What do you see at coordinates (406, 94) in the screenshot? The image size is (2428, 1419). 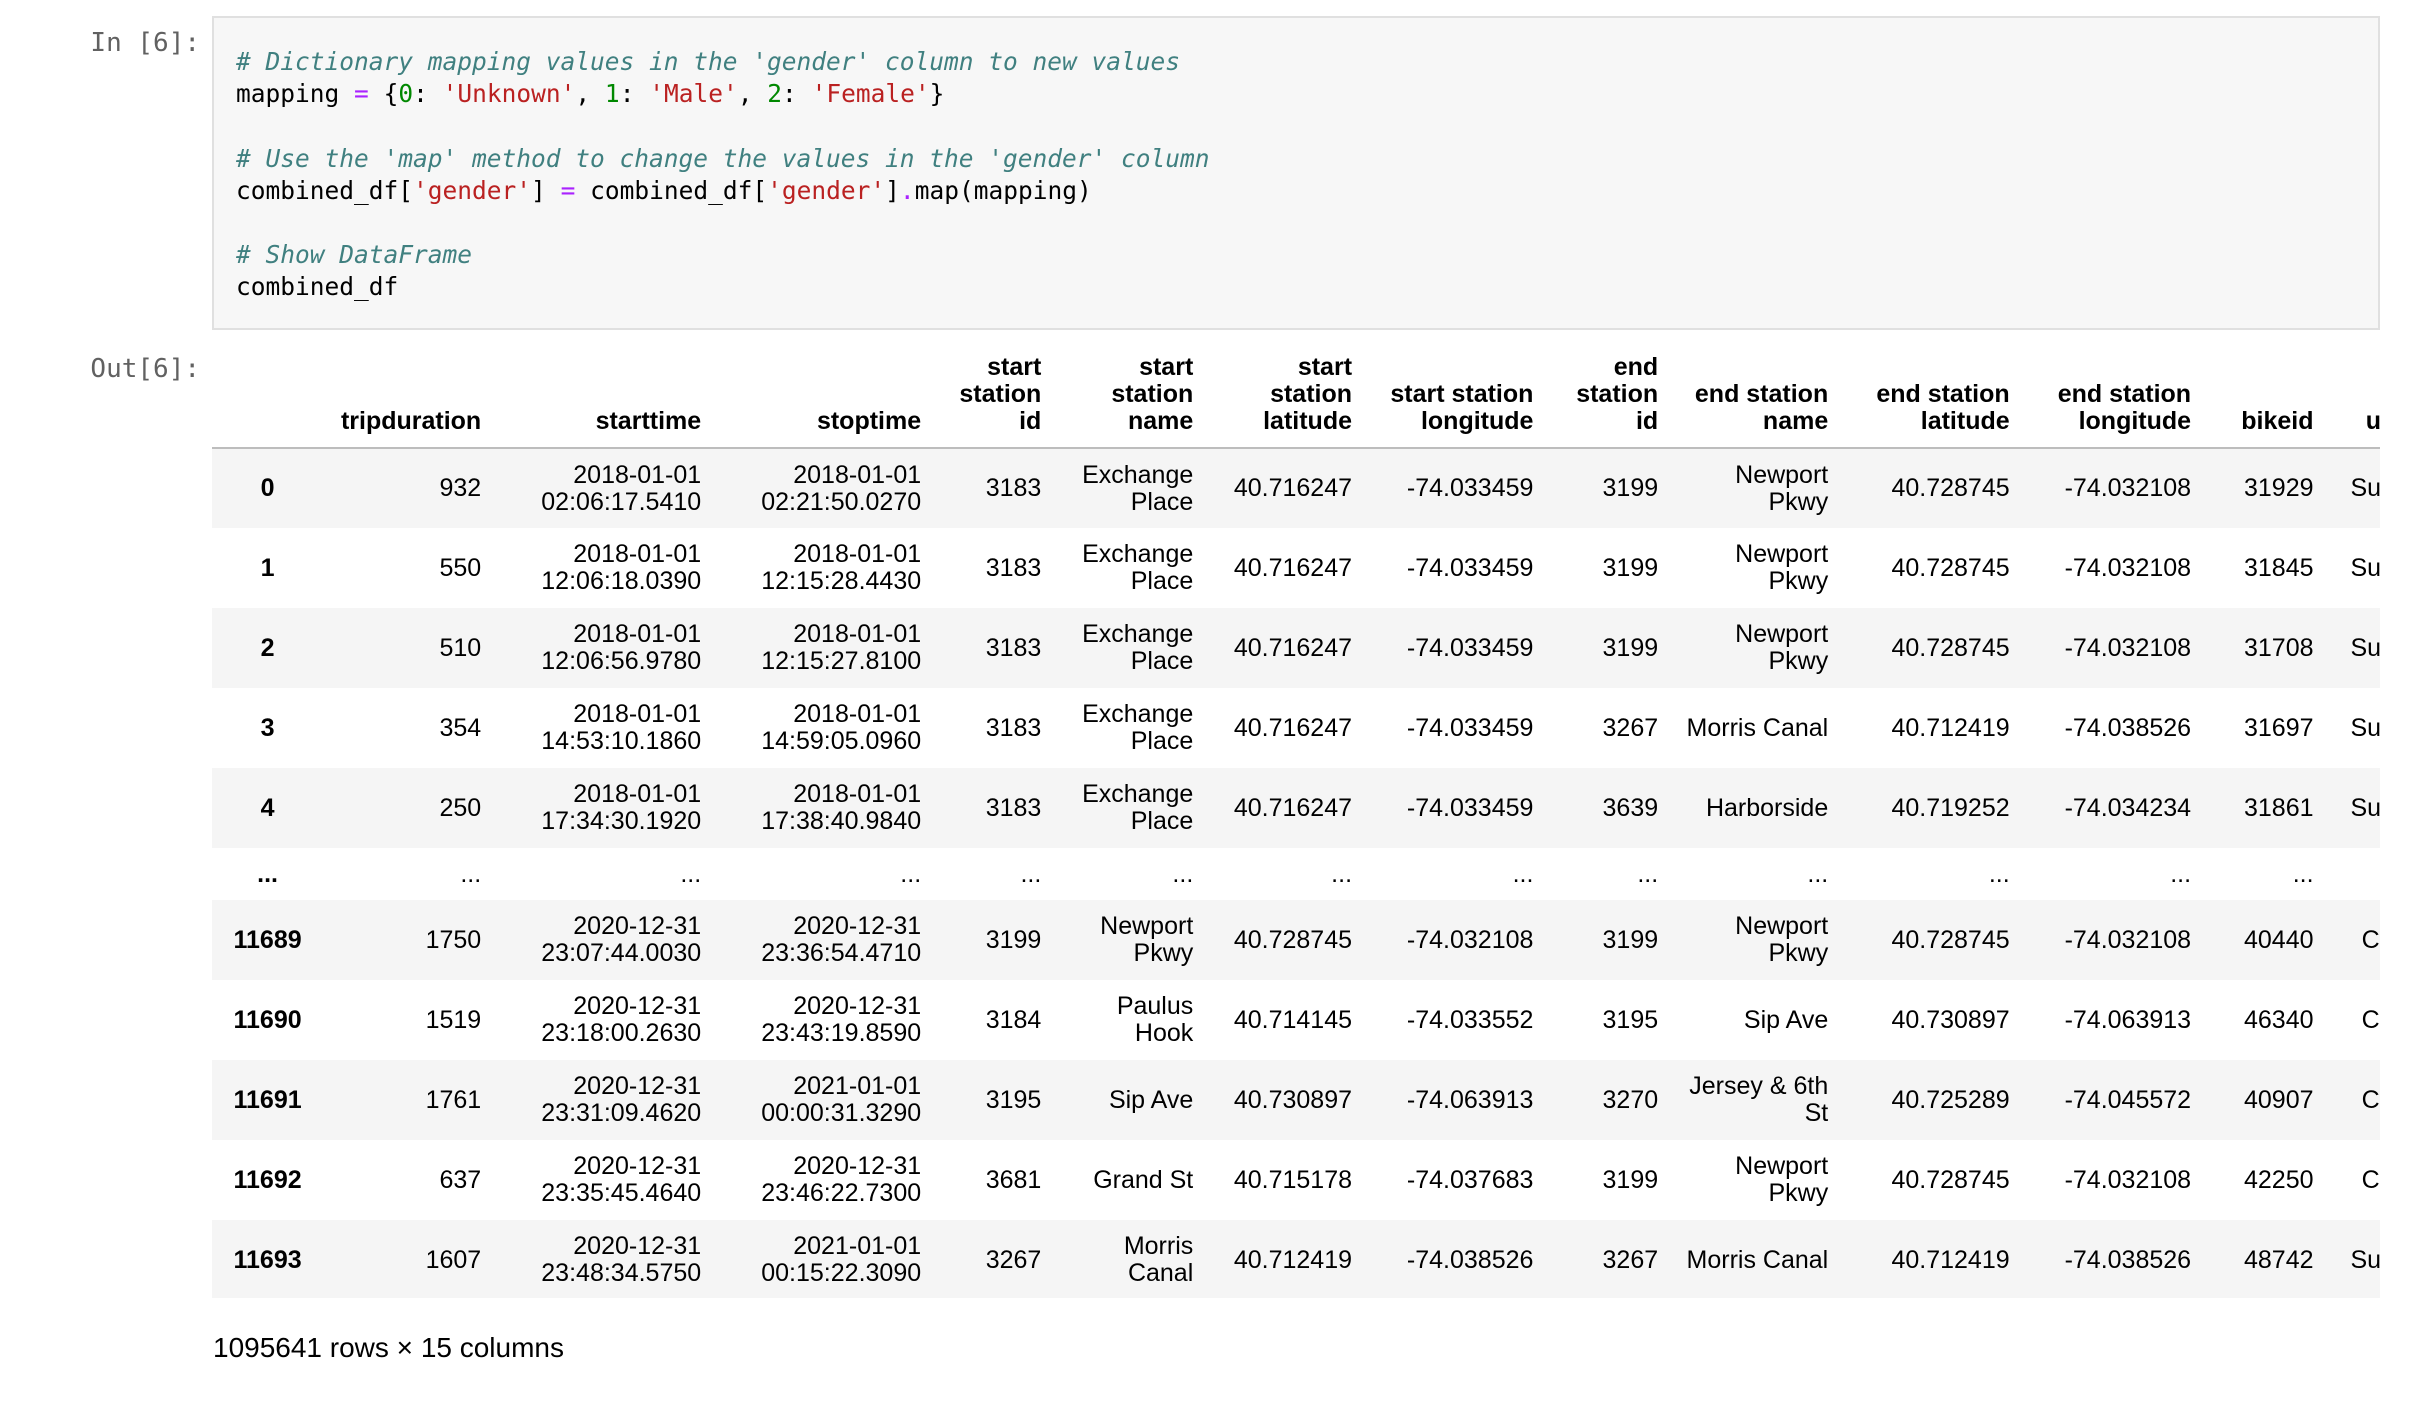 I see `code-token: 0` at bounding box center [406, 94].